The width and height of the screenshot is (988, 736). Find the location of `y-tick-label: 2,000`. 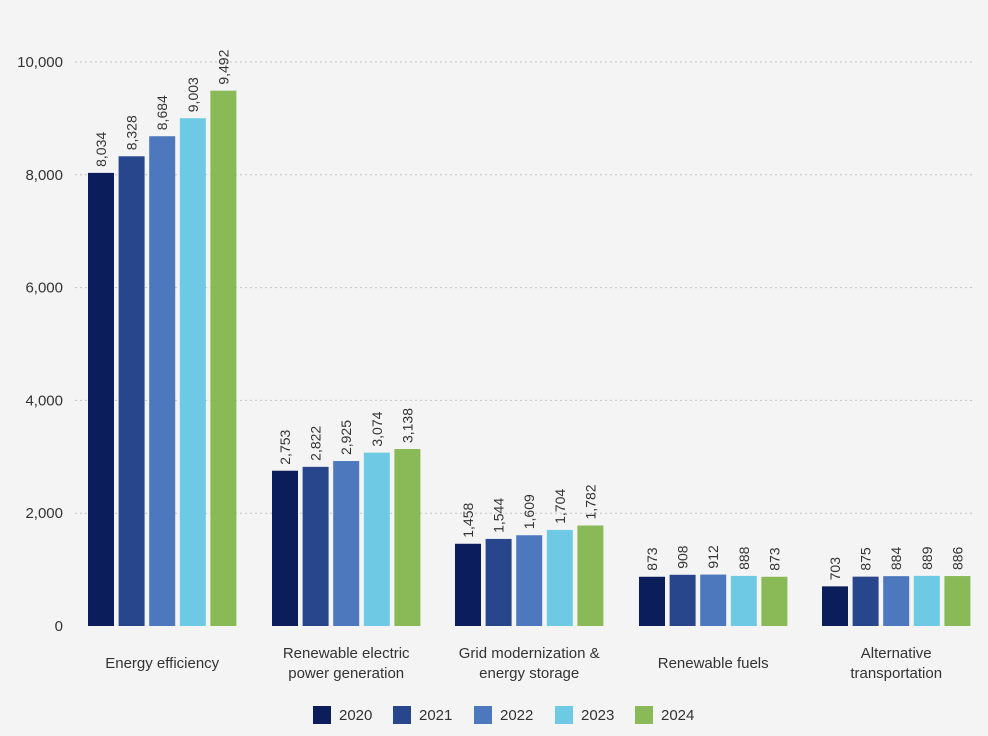

y-tick-label: 2,000 is located at coordinates (44, 513).